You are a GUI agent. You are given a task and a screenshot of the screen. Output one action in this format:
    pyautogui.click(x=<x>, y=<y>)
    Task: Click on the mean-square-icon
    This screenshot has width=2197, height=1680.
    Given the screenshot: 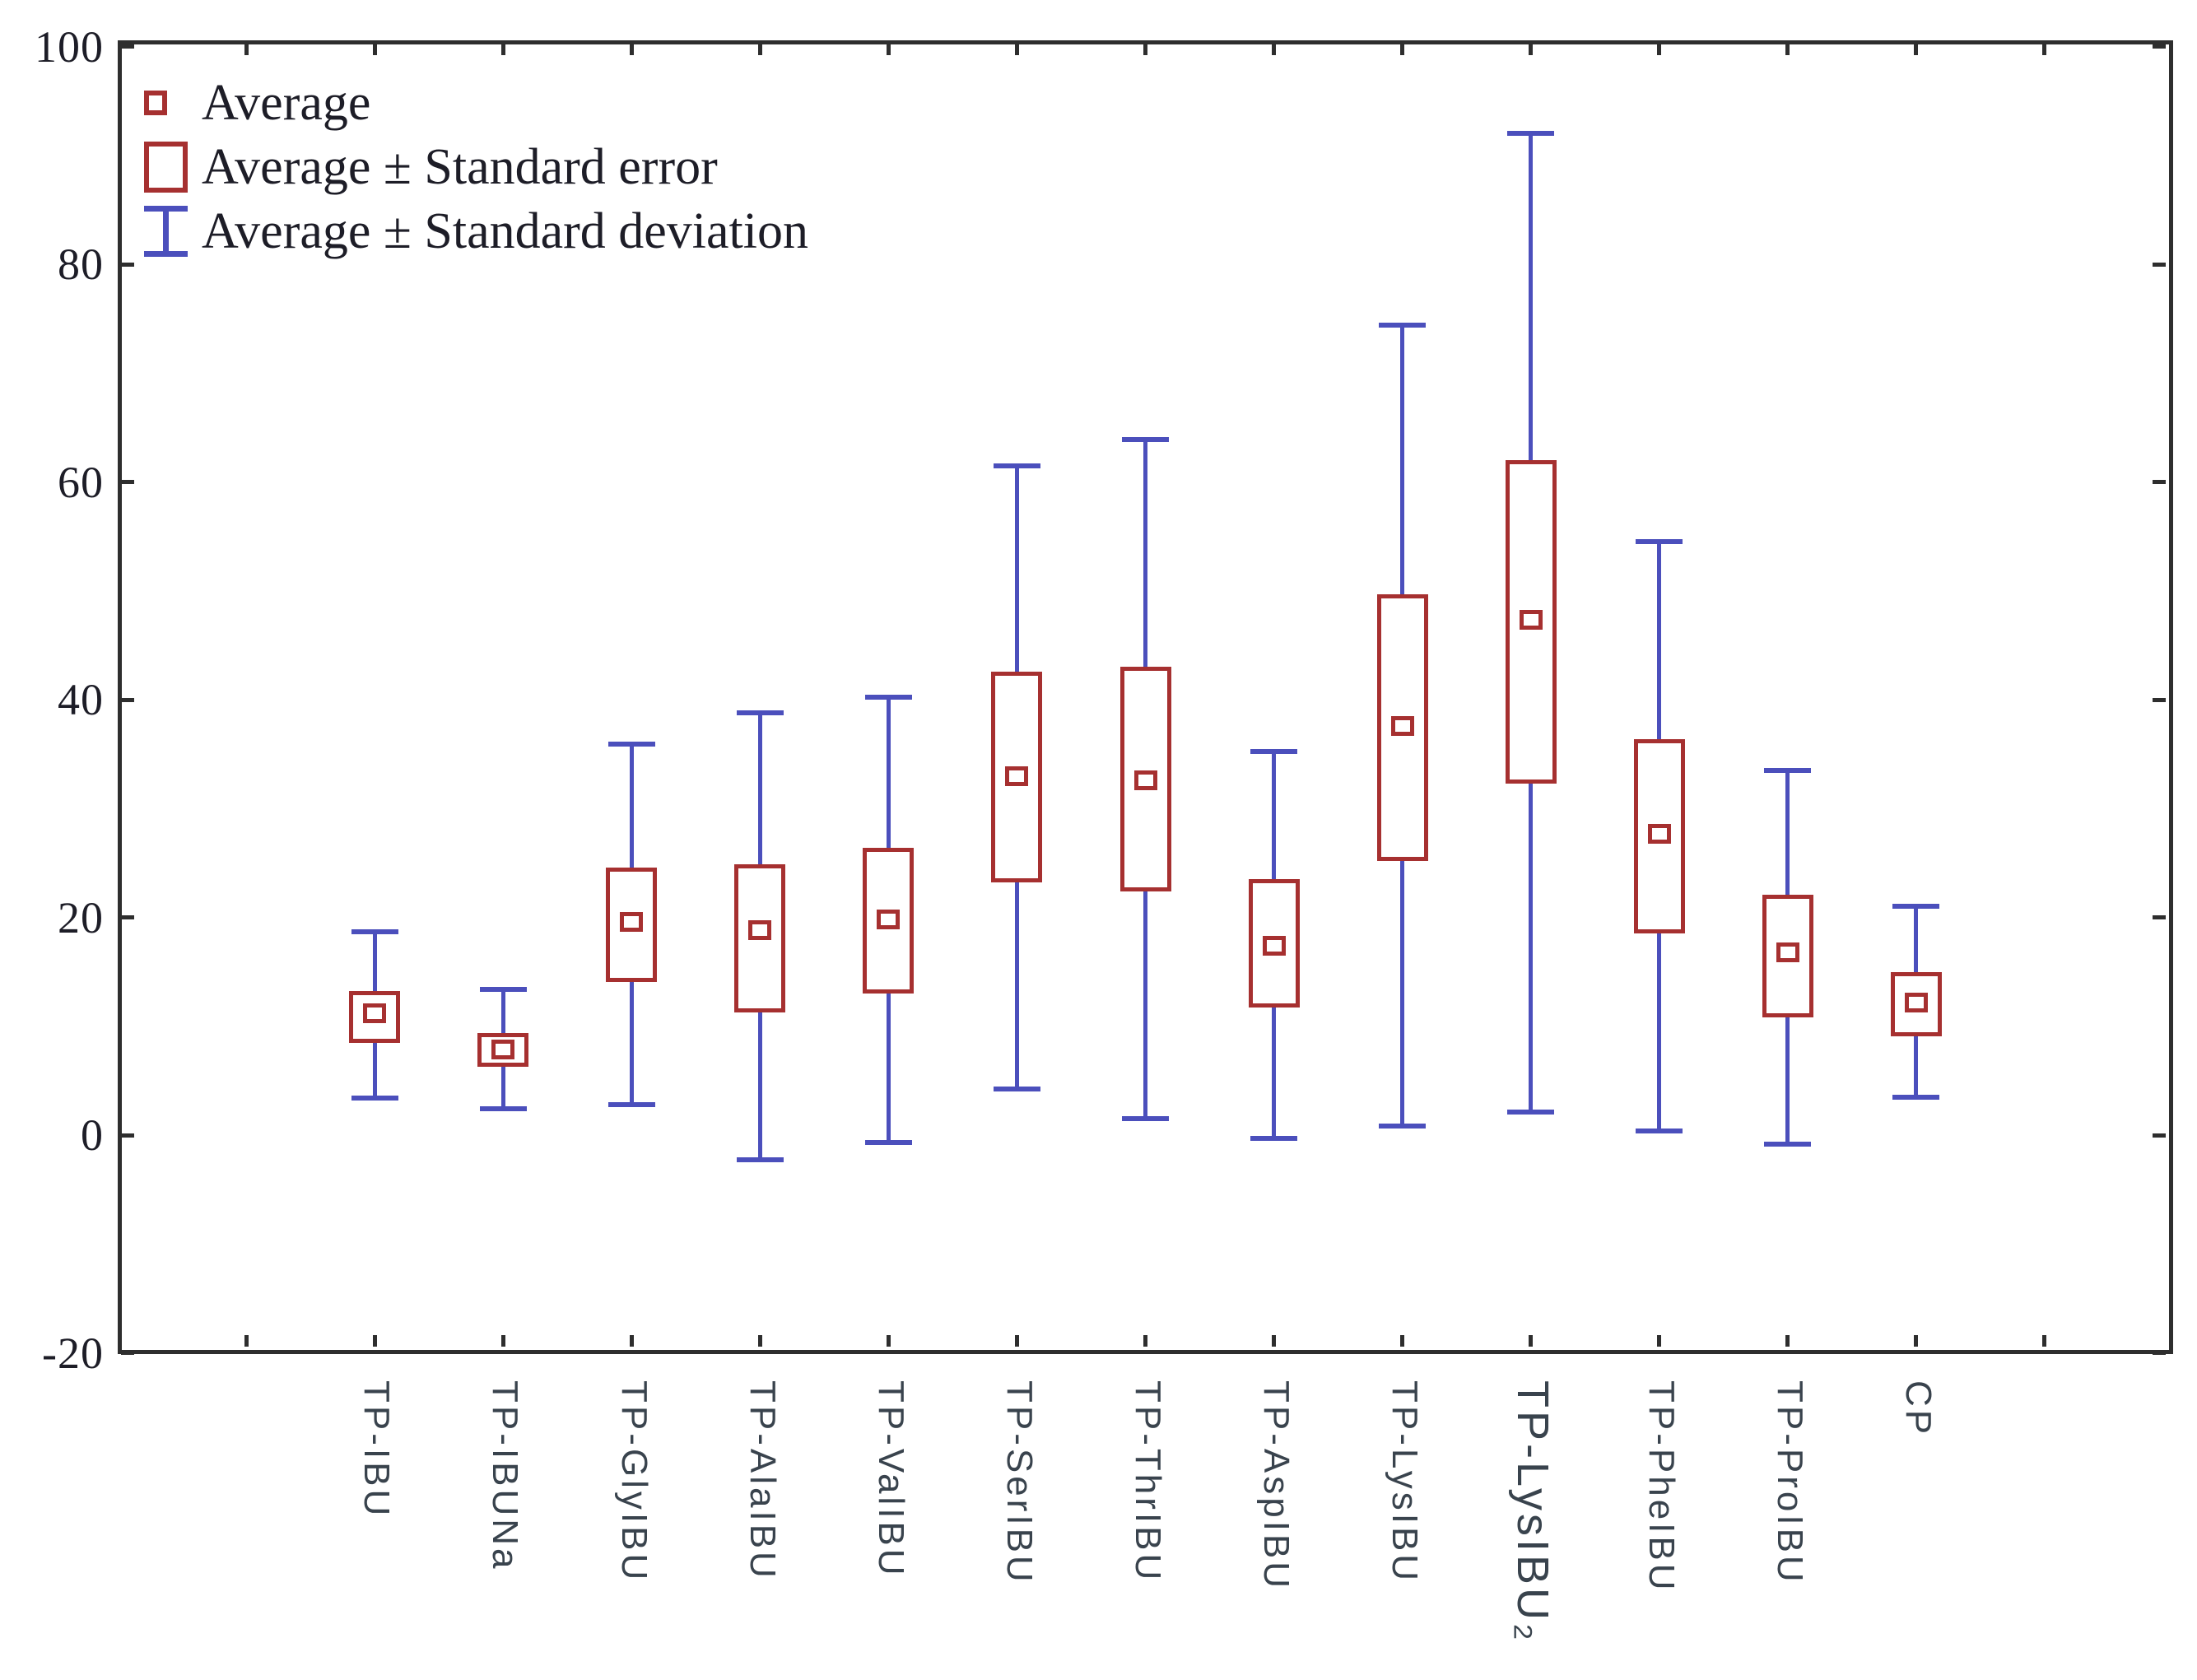 What is the action you would take?
    pyautogui.click(x=155, y=103)
    